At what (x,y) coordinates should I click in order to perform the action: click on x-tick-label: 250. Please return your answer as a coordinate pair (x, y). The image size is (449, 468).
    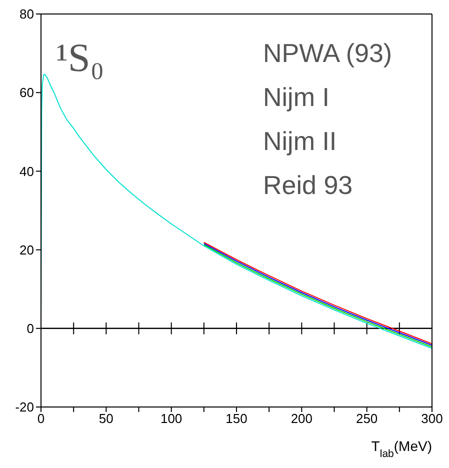
    Looking at the image, I should click on (367, 418).